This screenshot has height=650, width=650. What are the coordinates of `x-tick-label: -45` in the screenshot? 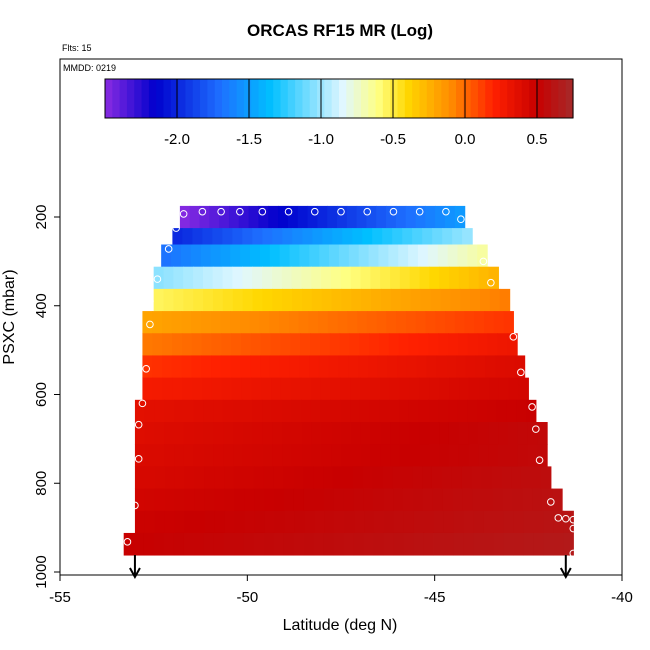 It's located at (435, 597).